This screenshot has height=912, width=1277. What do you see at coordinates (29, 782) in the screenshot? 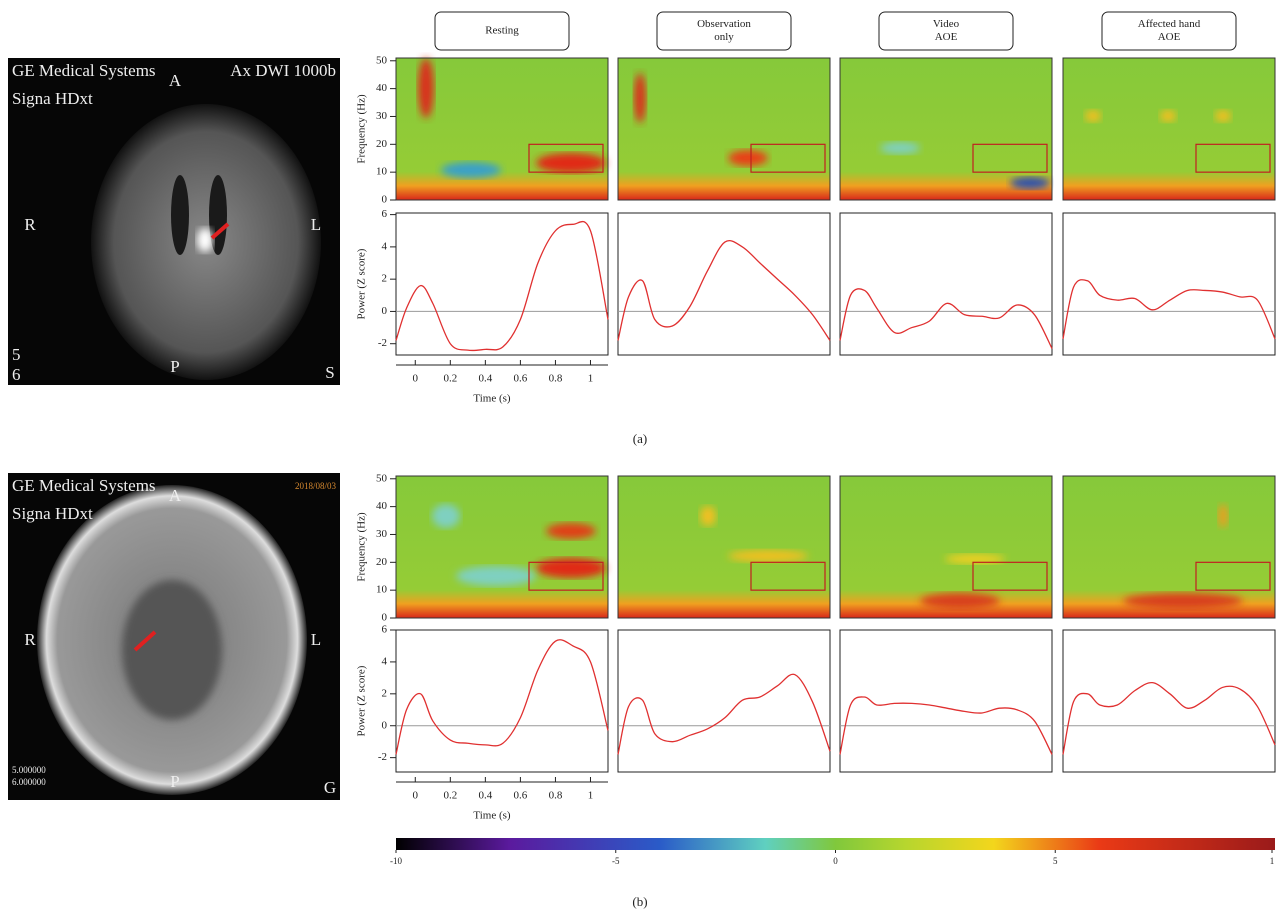
I see `mri-text: 6.000000` at bounding box center [29, 782].